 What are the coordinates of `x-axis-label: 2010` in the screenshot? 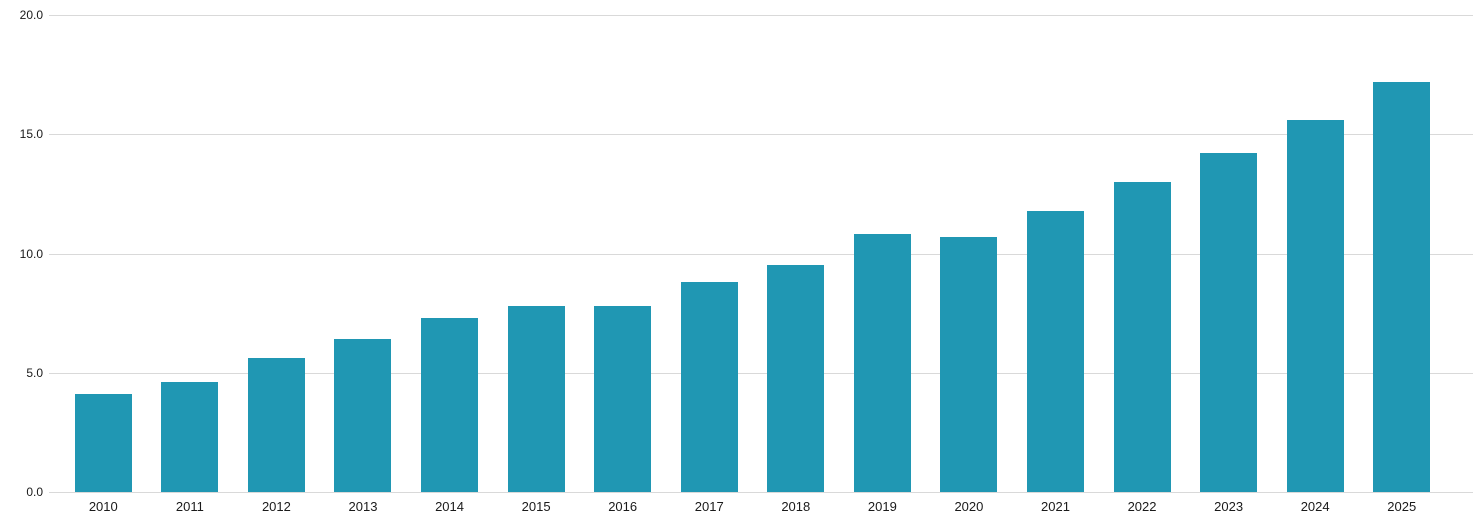 It's located at (103, 506).